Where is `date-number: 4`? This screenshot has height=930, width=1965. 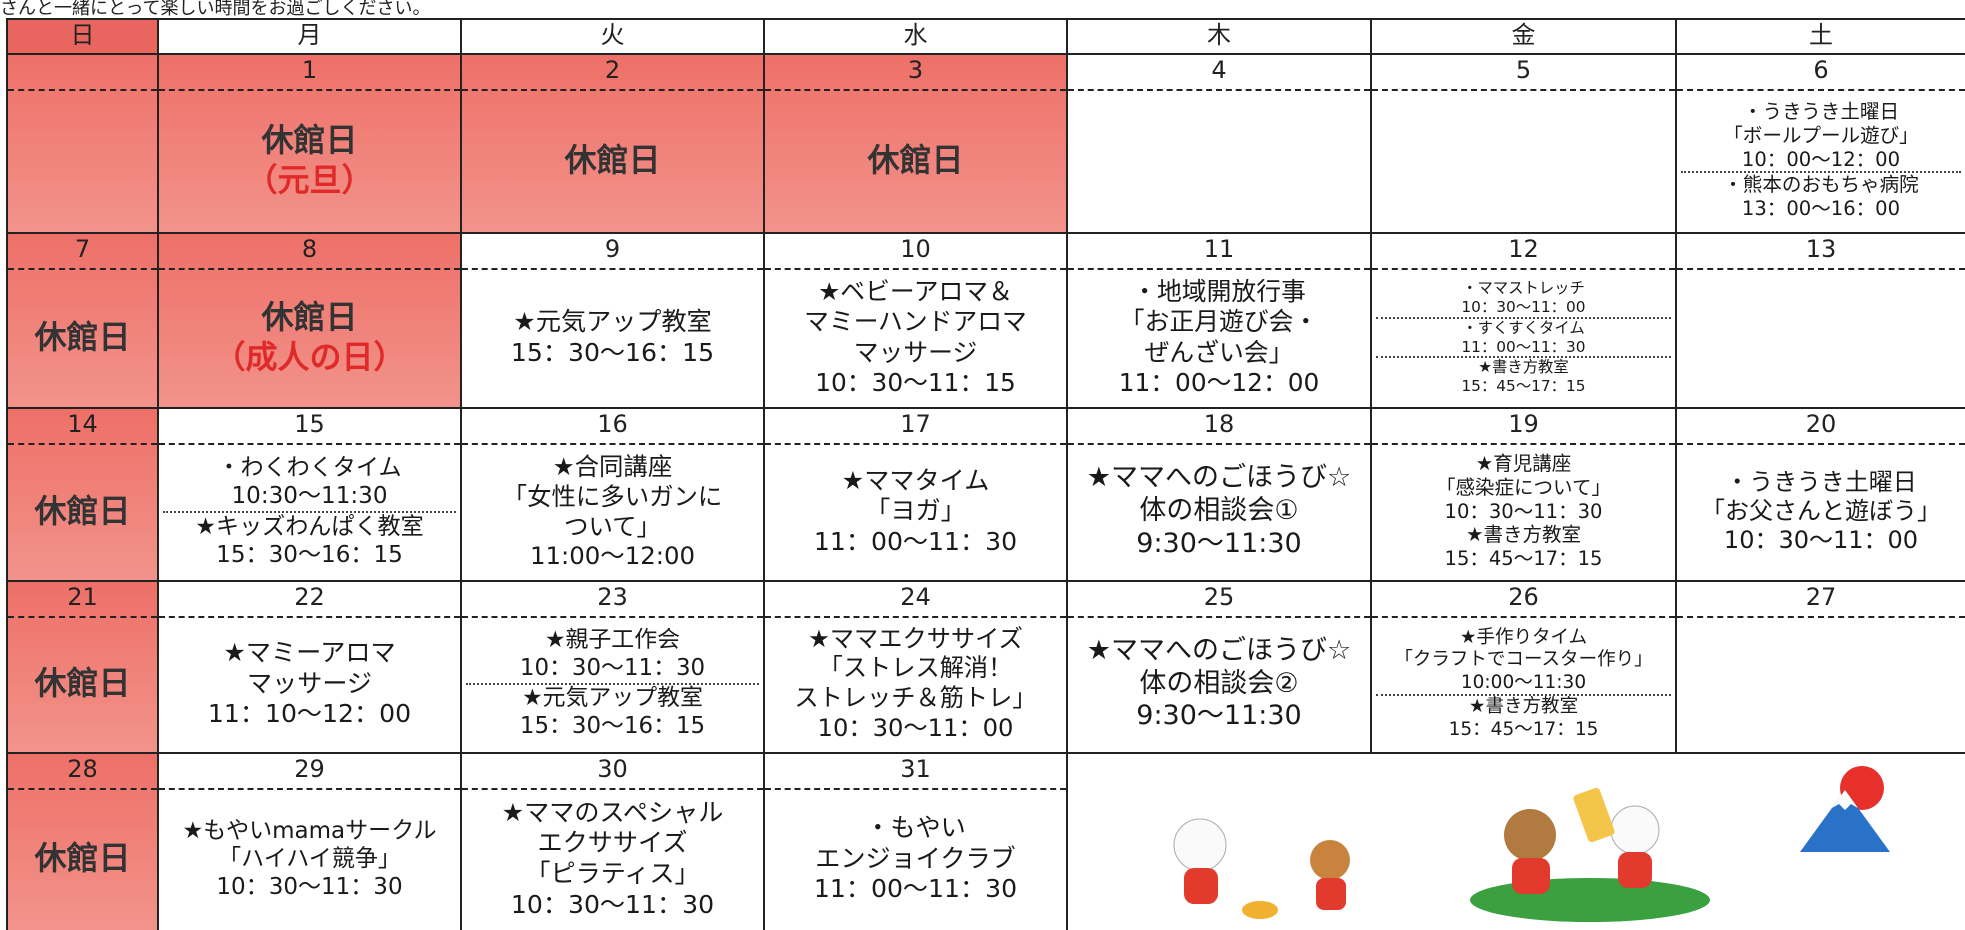 date-number: 4 is located at coordinates (1219, 70).